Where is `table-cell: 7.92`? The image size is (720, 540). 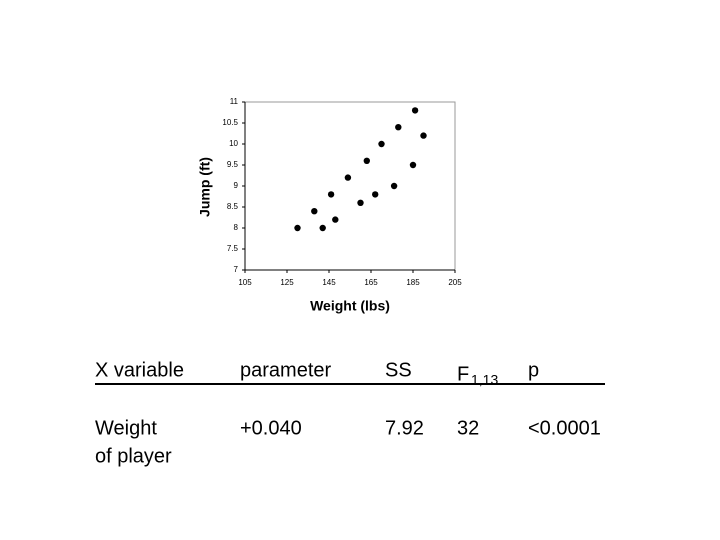 table-cell: 7.92 is located at coordinates (404, 428).